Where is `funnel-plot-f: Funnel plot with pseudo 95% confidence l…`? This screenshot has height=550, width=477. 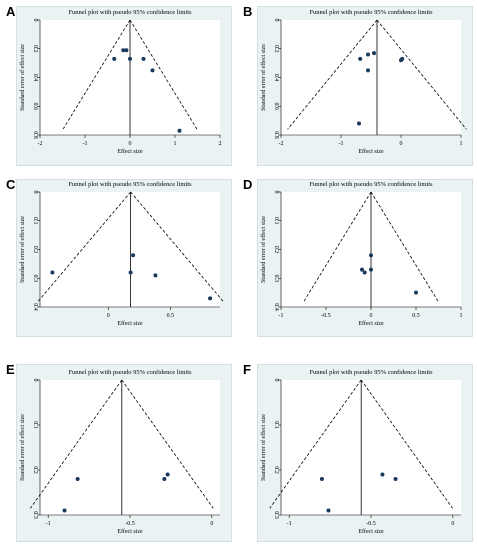
funnel-plot-f: Funnel plot with pseudo 95% confidence l… is located at coordinates (360, 452).